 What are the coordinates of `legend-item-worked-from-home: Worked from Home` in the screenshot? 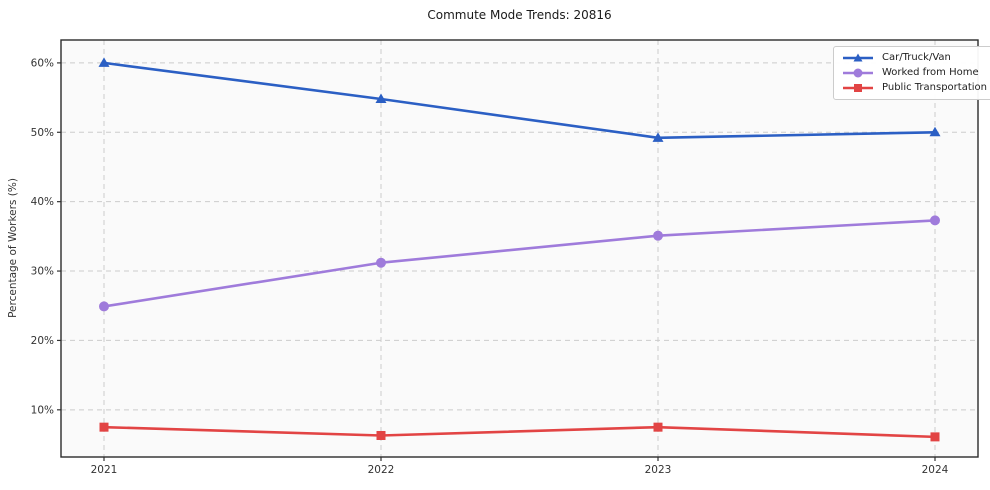 It's located at (914, 73).